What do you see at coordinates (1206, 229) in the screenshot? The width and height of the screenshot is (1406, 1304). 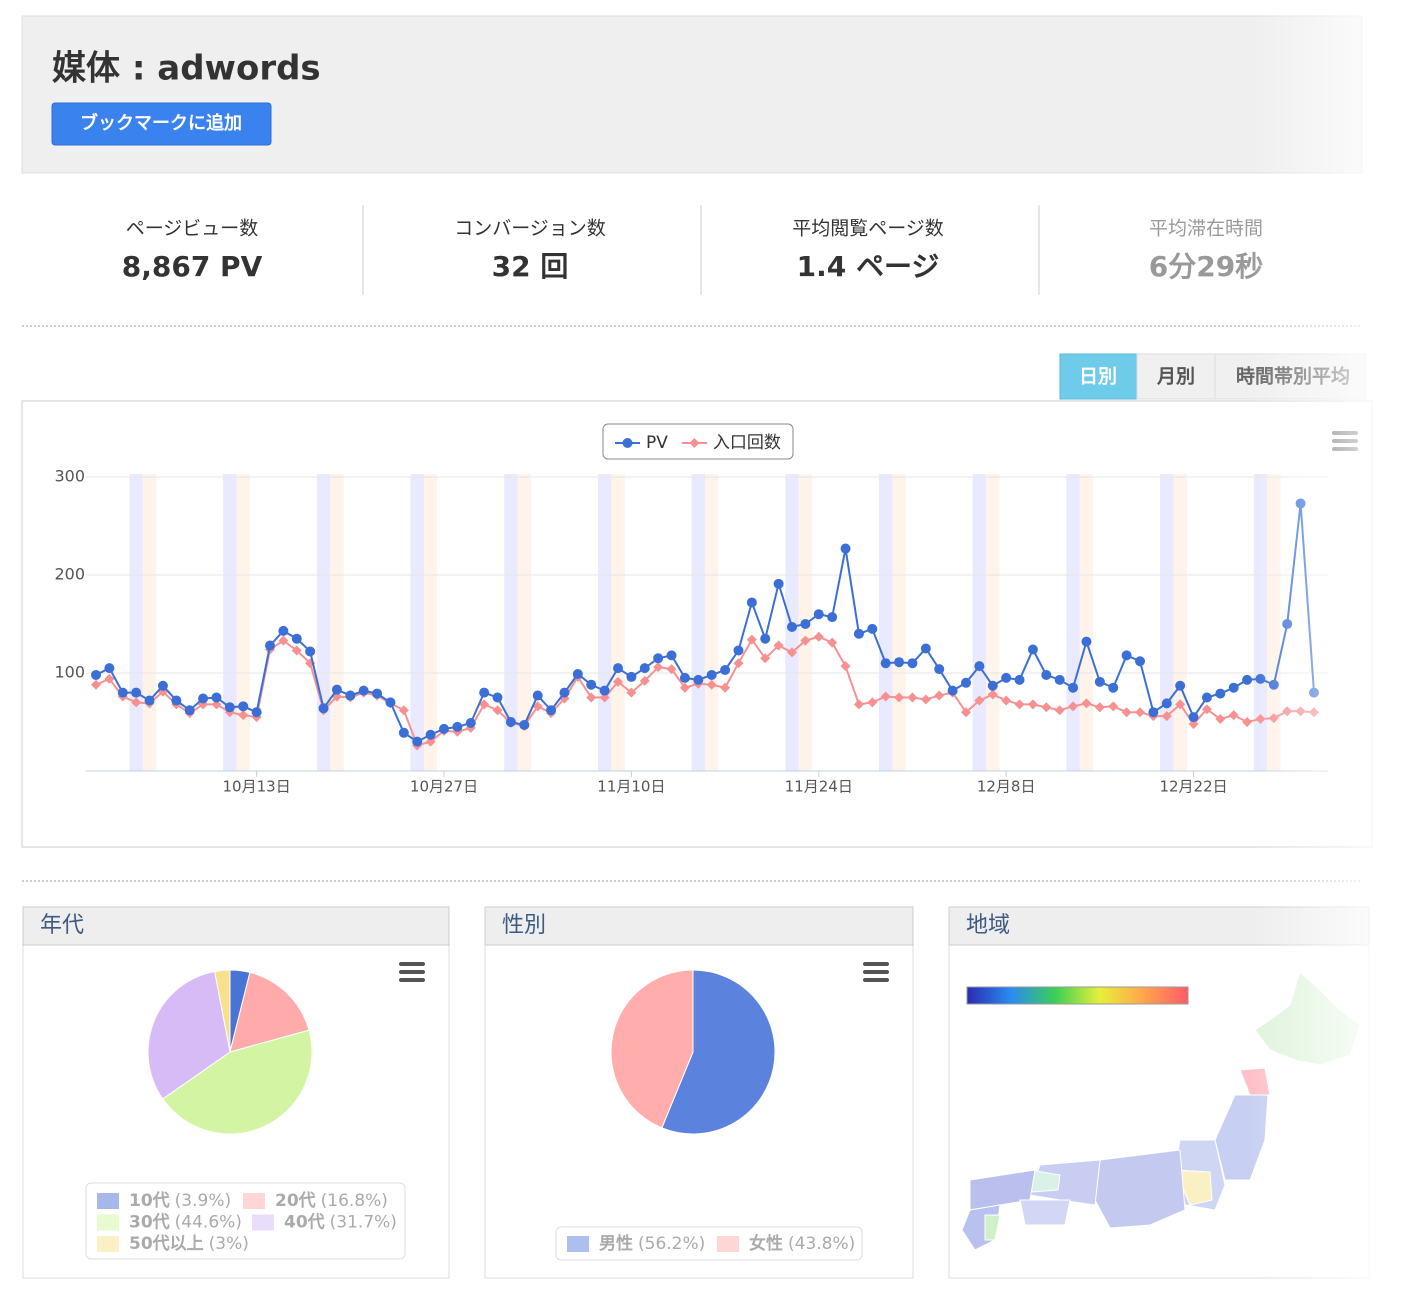 I see `stat-label: 平均滞在時間` at bounding box center [1206, 229].